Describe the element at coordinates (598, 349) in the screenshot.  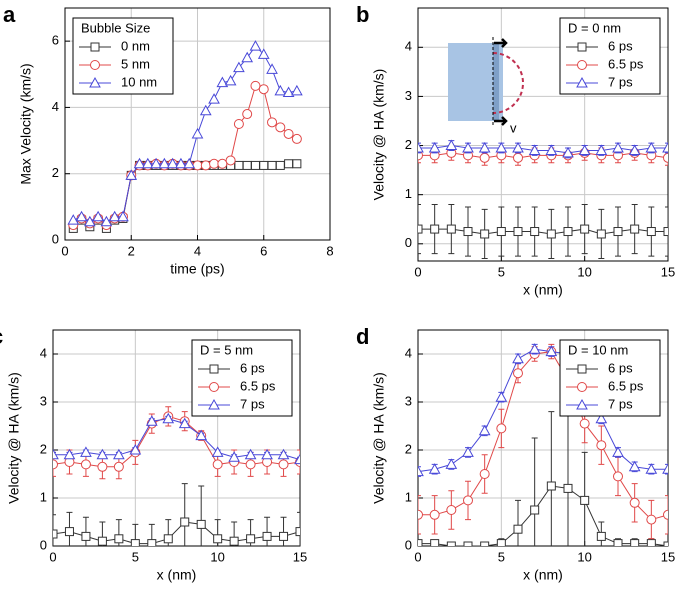
I see `legend-title: D = 10 nm` at that location.